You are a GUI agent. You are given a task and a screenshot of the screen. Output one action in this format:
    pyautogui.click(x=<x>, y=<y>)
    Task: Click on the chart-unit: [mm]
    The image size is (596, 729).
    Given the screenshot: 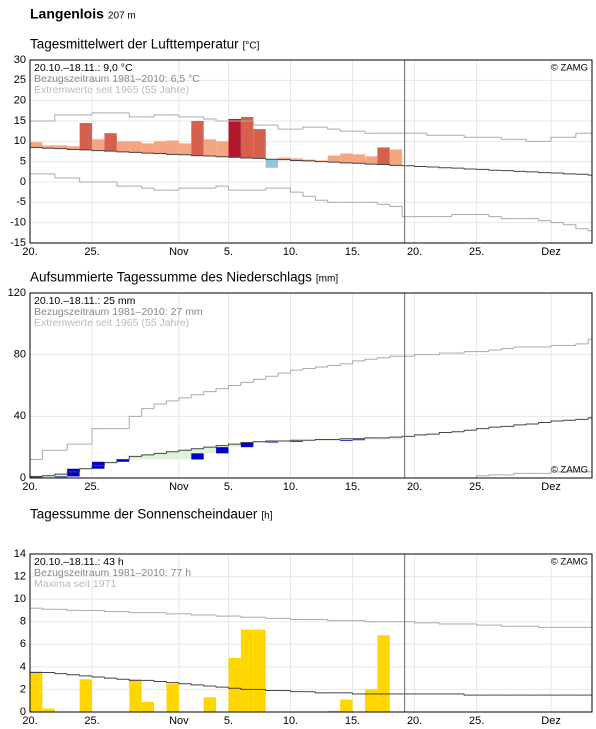 What is the action you would take?
    pyautogui.click(x=327, y=279)
    